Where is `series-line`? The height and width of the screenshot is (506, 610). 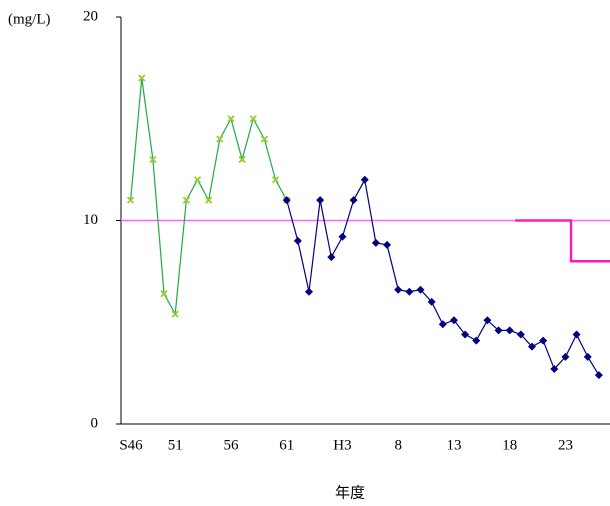 series-line is located at coordinates (209, 197).